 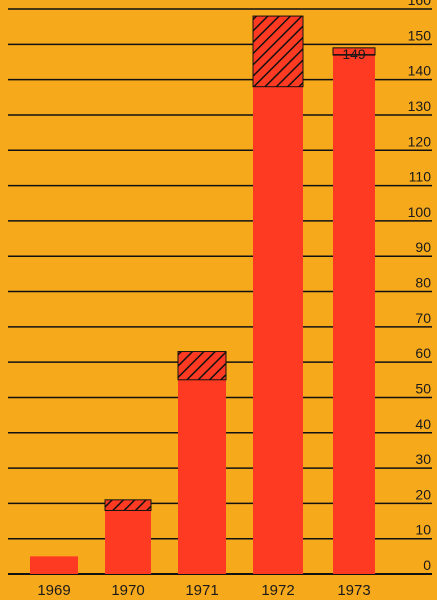 What do you see at coordinates (353, 590) in the screenshot?
I see `x-tick-label-1973: 1973` at bounding box center [353, 590].